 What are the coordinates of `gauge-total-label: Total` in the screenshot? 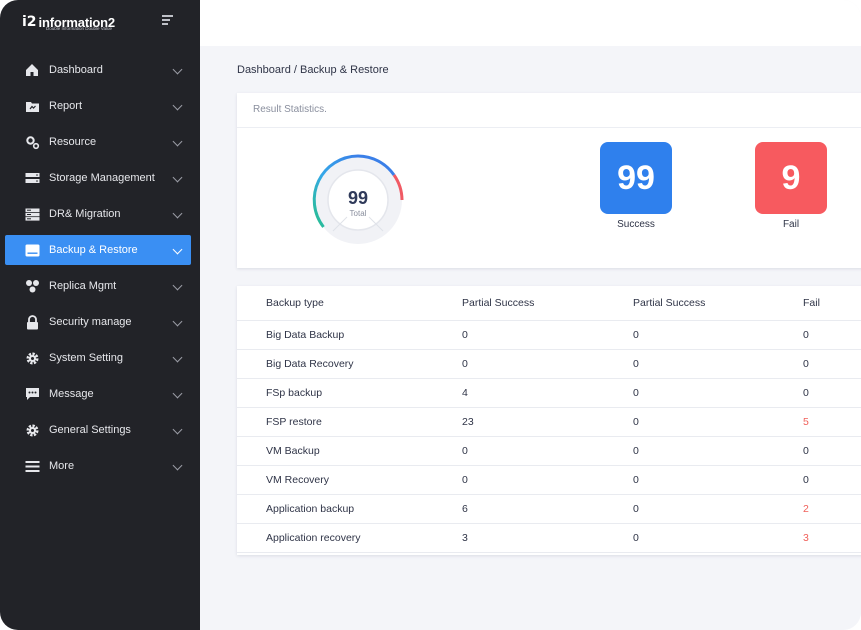 It's located at (358, 213).